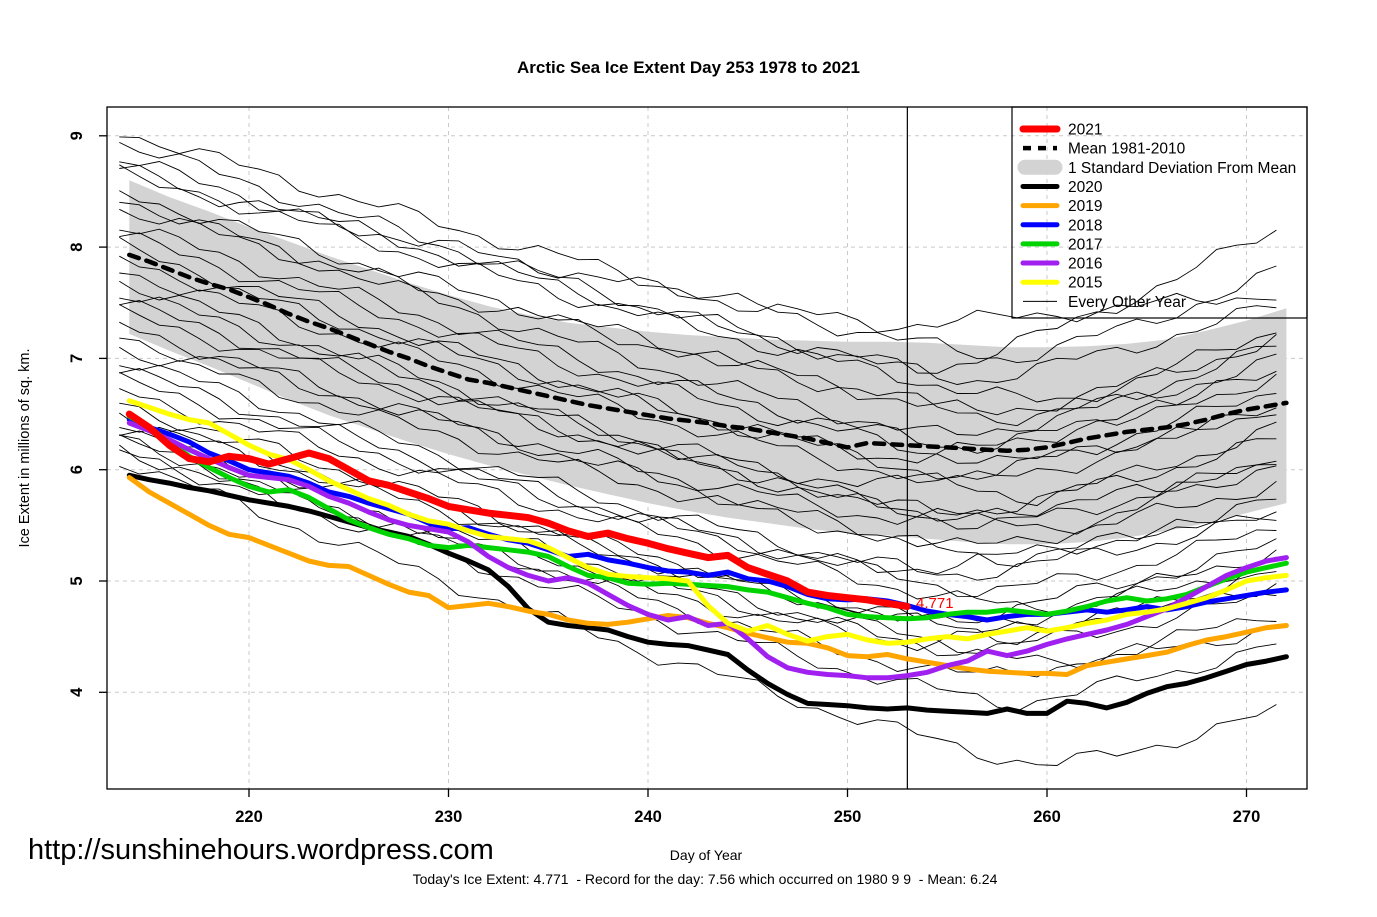 Image resolution: width=1377 pixels, height=917 pixels. Describe the element at coordinates (77, 358) in the screenshot. I see `y-tick-label: 7` at that location.